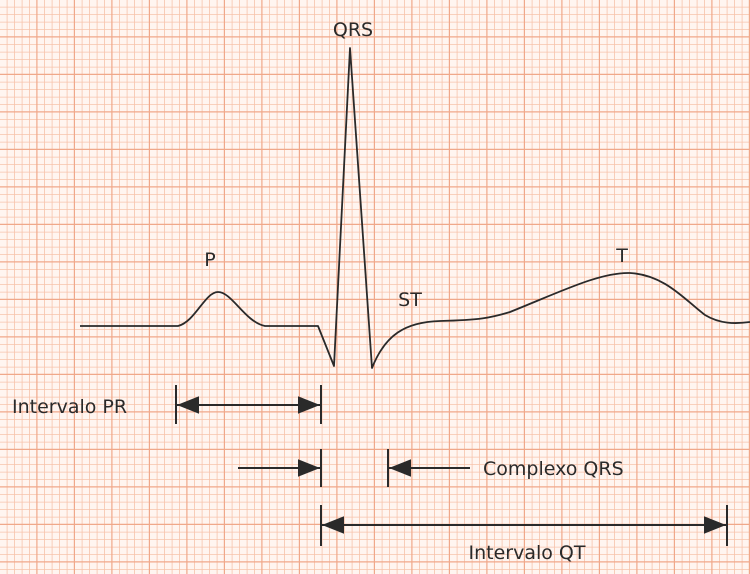 The image size is (750, 574). What do you see at coordinates (524, 525) in the screenshot?
I see `qt-interval-marker` at bounding box center [524, 525].